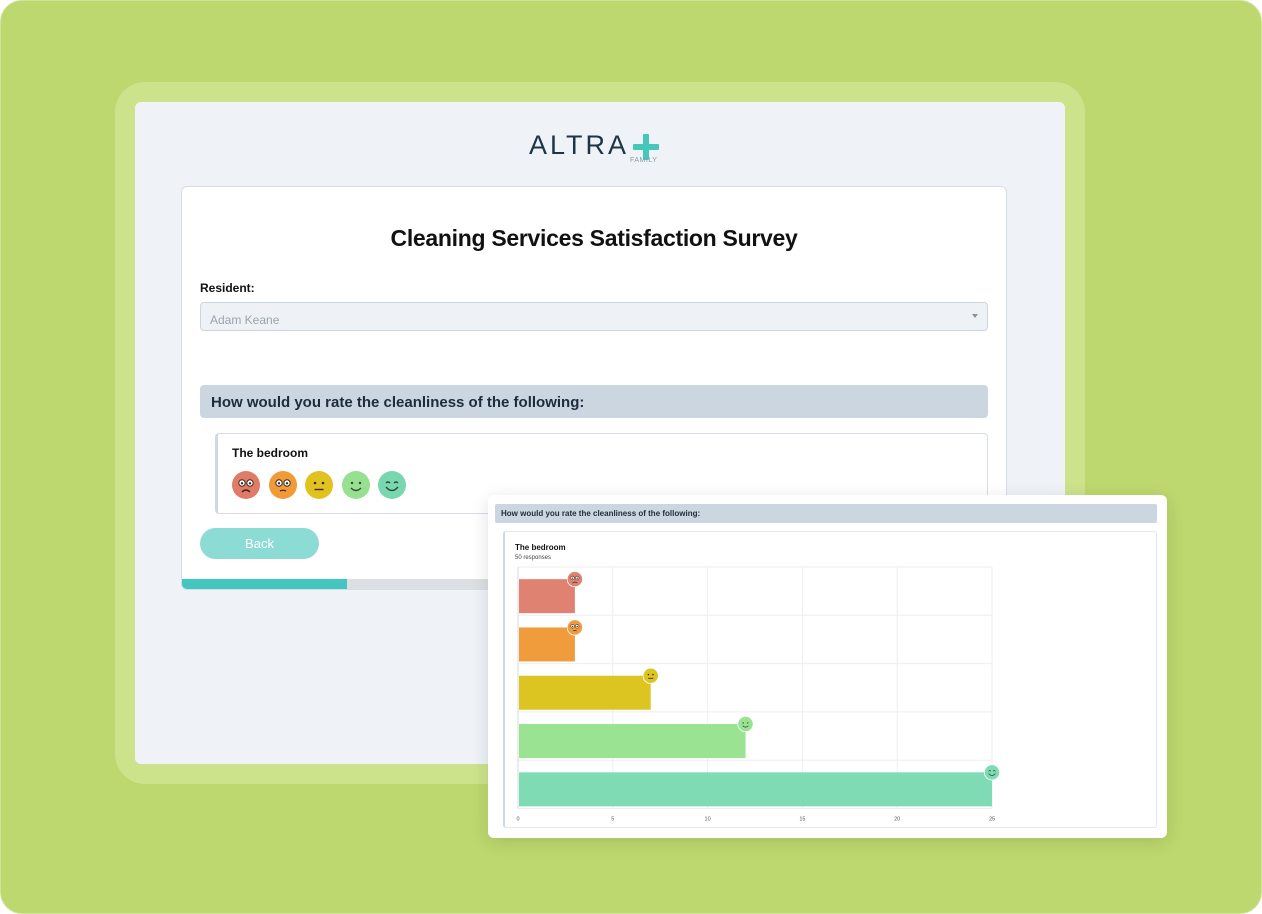 The image size is (1262, 914). I want to click on bar-very-satisfied, so click(755, 789).